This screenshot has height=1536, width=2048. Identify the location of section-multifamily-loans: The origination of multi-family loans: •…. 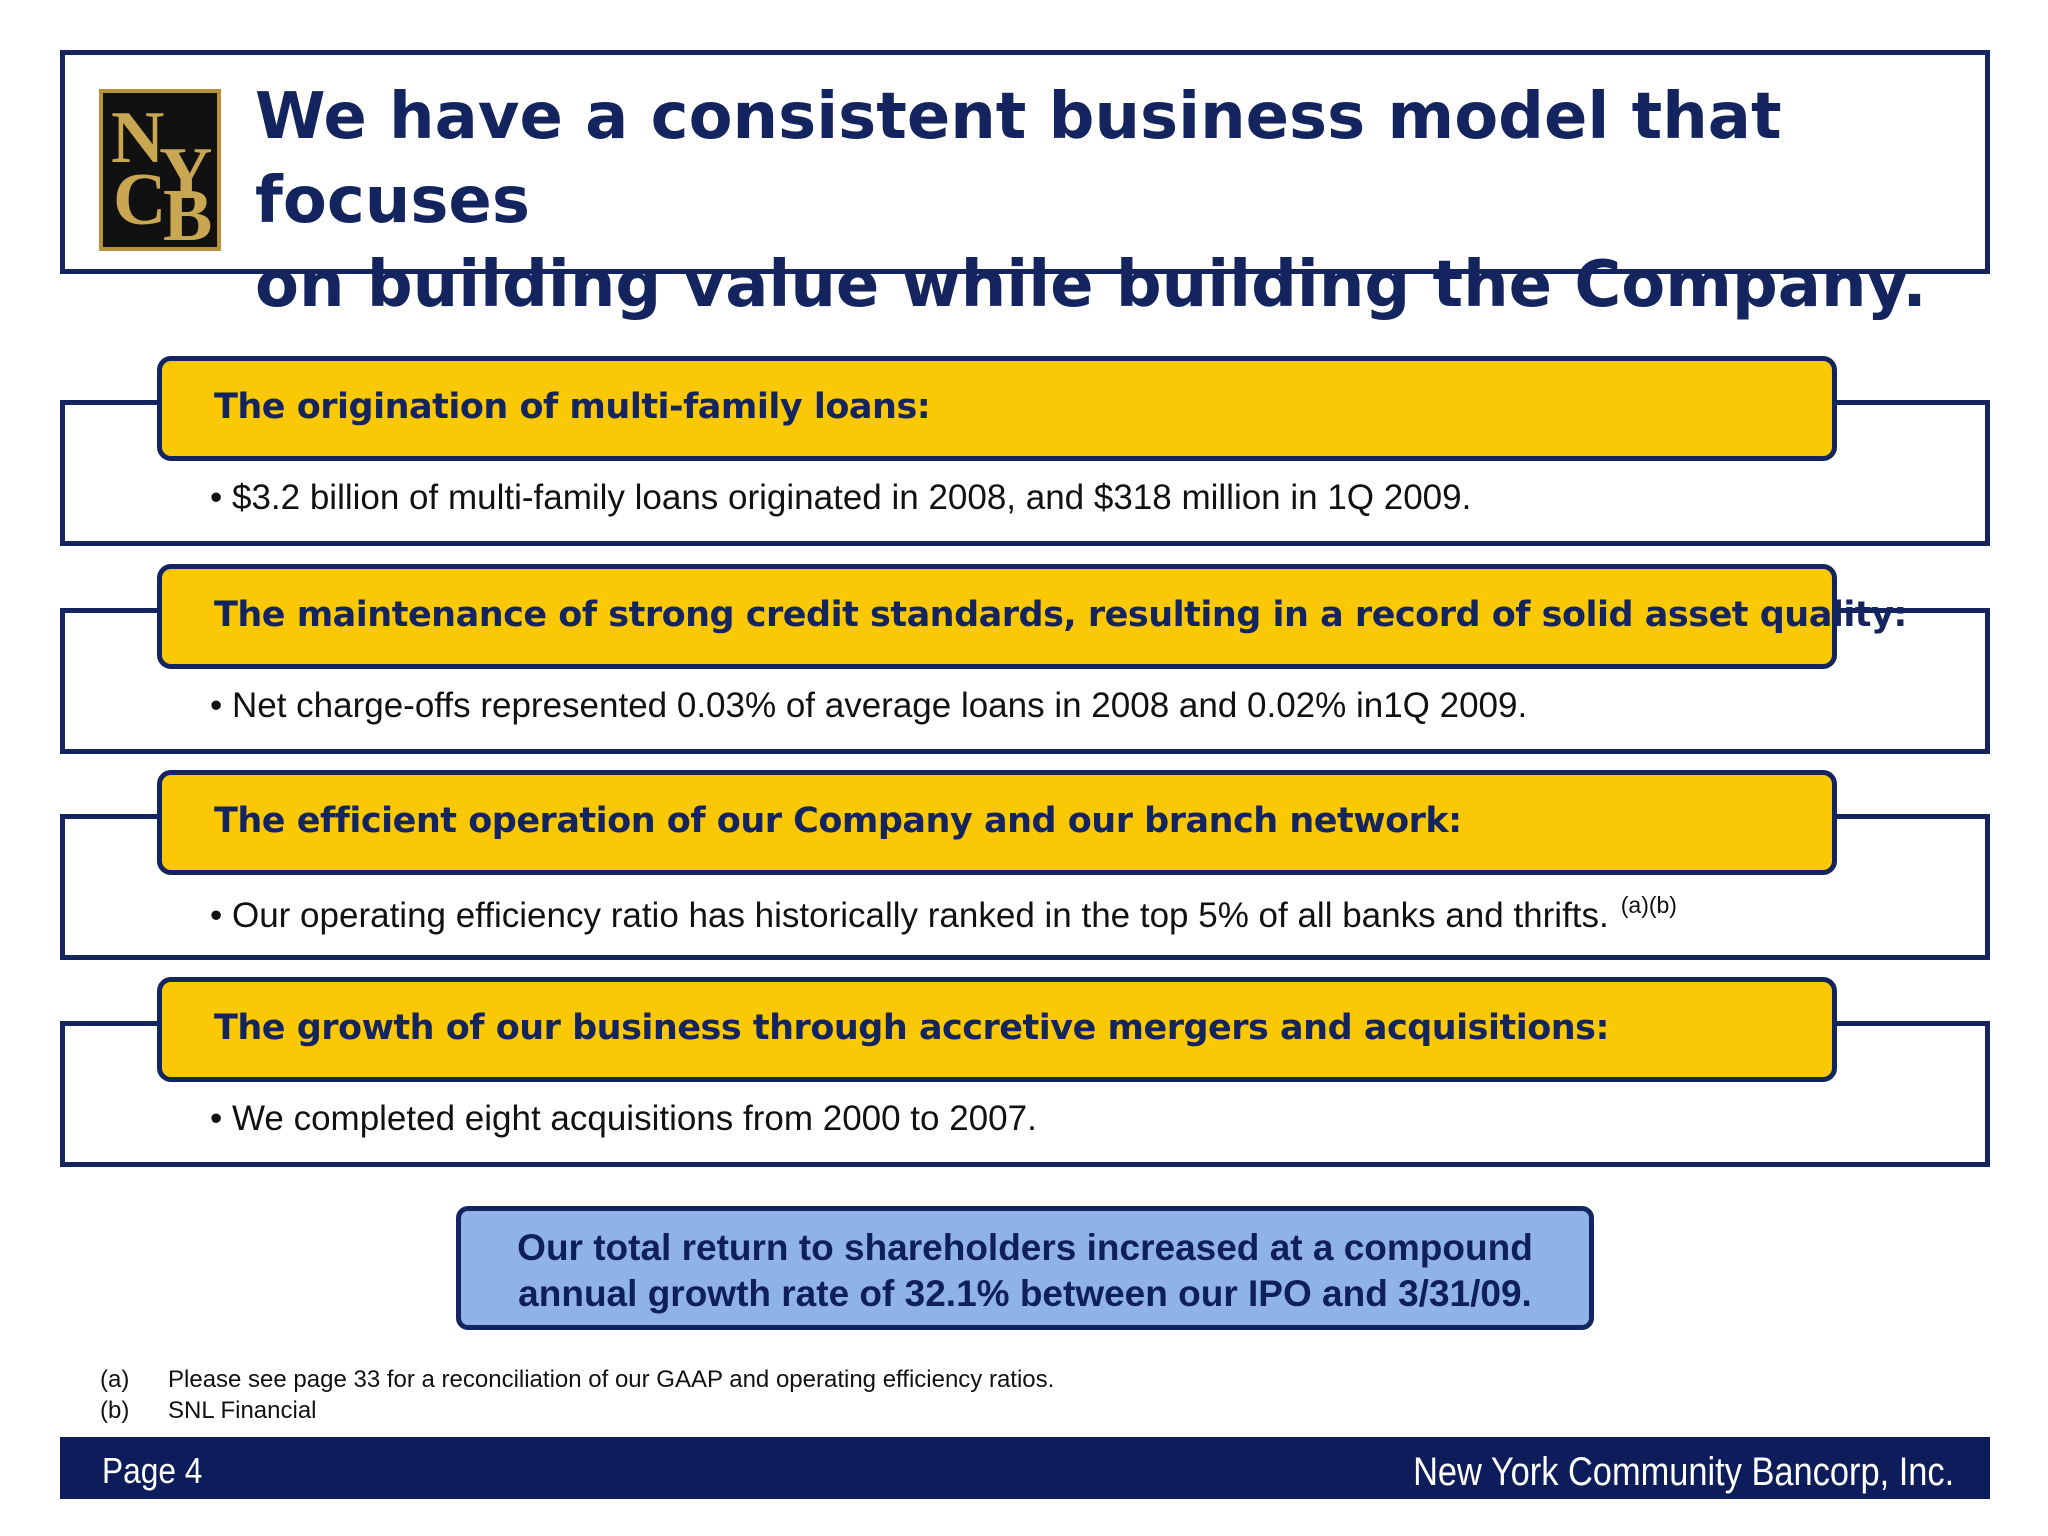
(1024, 451).